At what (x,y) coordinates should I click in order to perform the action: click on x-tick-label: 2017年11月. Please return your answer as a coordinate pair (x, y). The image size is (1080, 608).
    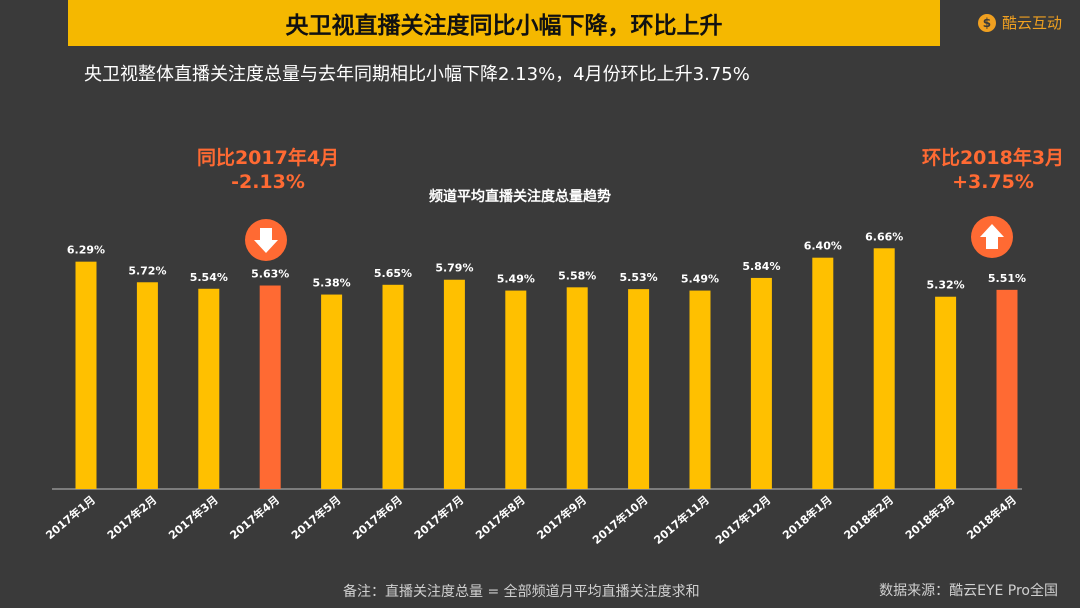
    Looking at the image, I should click on (681, 520).